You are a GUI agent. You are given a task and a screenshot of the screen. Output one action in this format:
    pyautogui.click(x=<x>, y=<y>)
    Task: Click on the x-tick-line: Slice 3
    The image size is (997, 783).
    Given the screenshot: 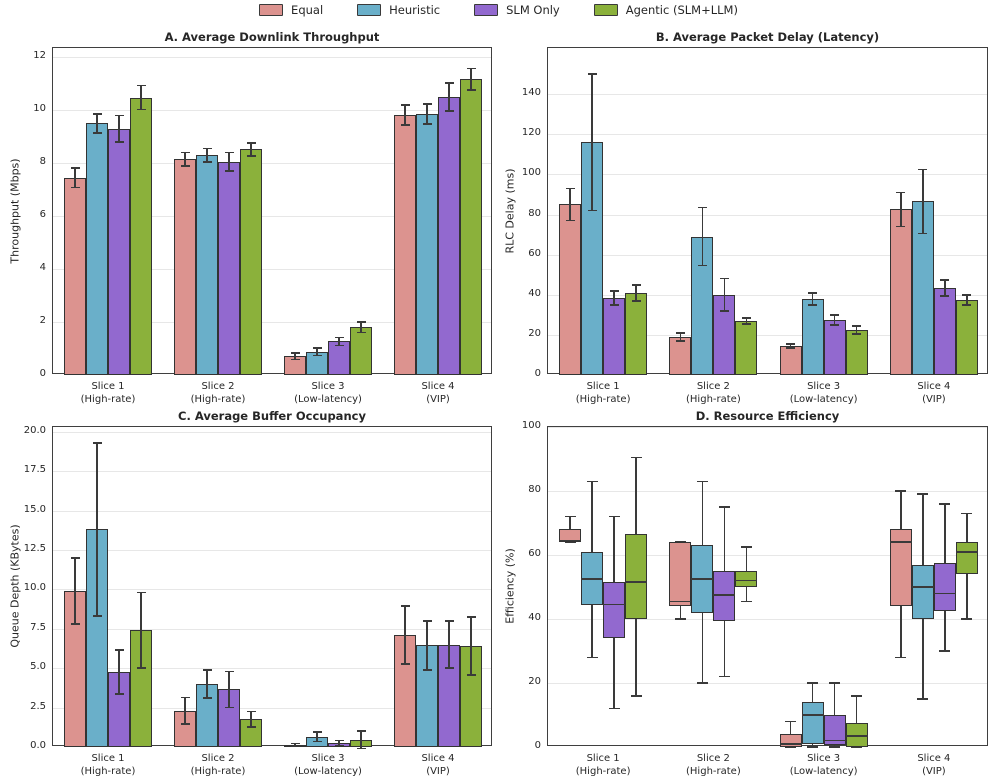 What is the action you would take?
    pyautogui.click(x=824, y=386)
    